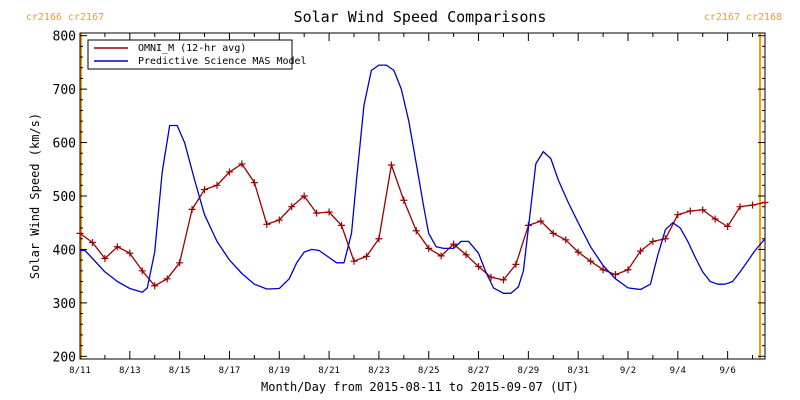 This screenshot has height=400, width=800. What do you see at coordinates (64, 144) in the screenshot?
I see `y-tick-label: 600` at bounding box center [64, 144].